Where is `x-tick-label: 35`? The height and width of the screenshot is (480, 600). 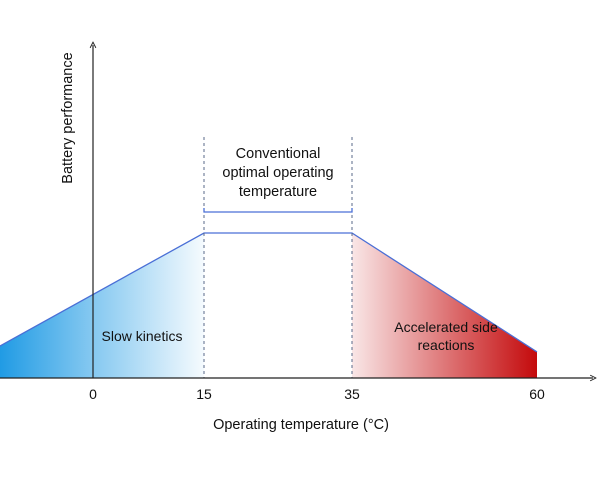 x-tick-label: 35 is located at coordinates (352, 394).